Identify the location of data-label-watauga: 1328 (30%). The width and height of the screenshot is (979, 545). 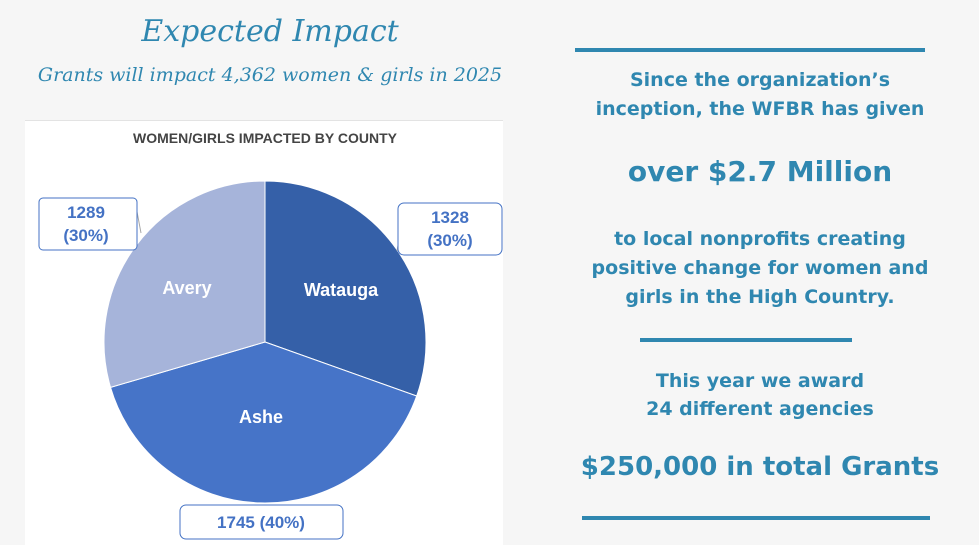
(450, 229).